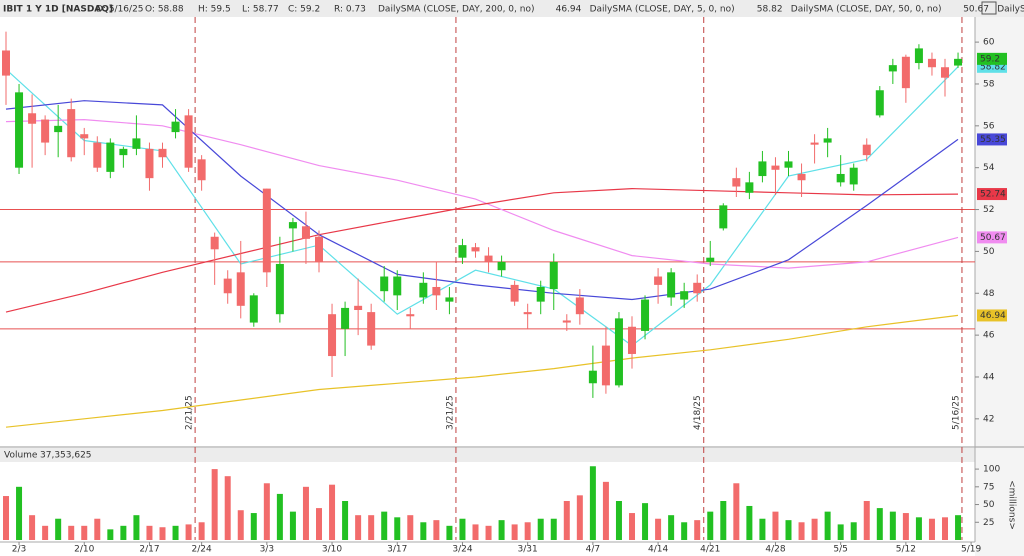  I want to click on y-tick-label: 56, so click(989, 126).